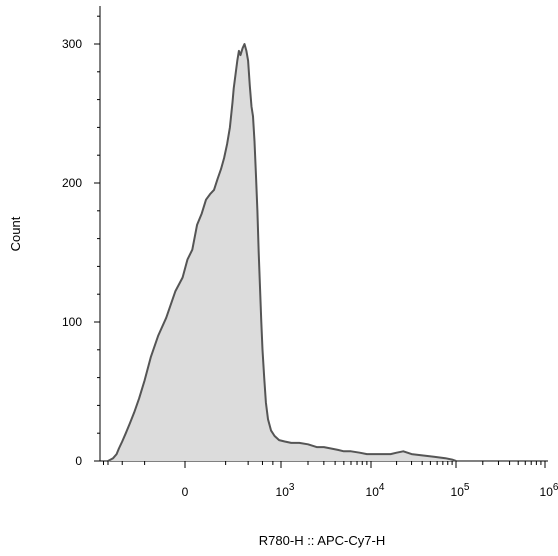 This screenshot has width=558, height=556. I want to click on y-ticks: 0 100 200 300, so click(81, 241).